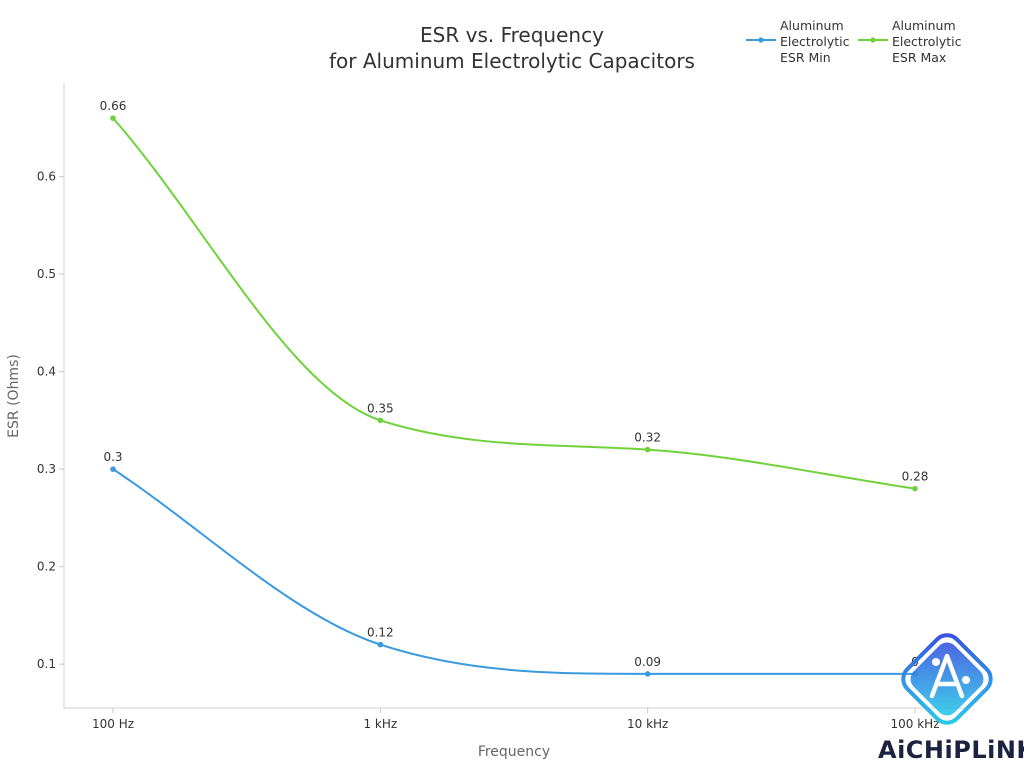  I want to click on y-axis-label: ESR (Ohms), so click(14, 396).